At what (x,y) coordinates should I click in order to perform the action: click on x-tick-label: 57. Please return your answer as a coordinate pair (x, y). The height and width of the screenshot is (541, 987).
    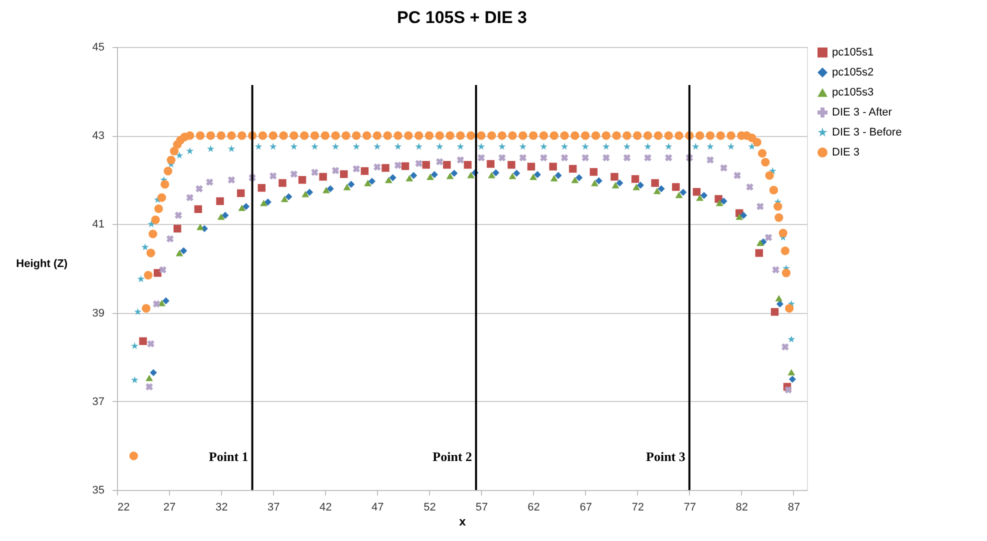
    Looking at the image, I should click on (482, 508).